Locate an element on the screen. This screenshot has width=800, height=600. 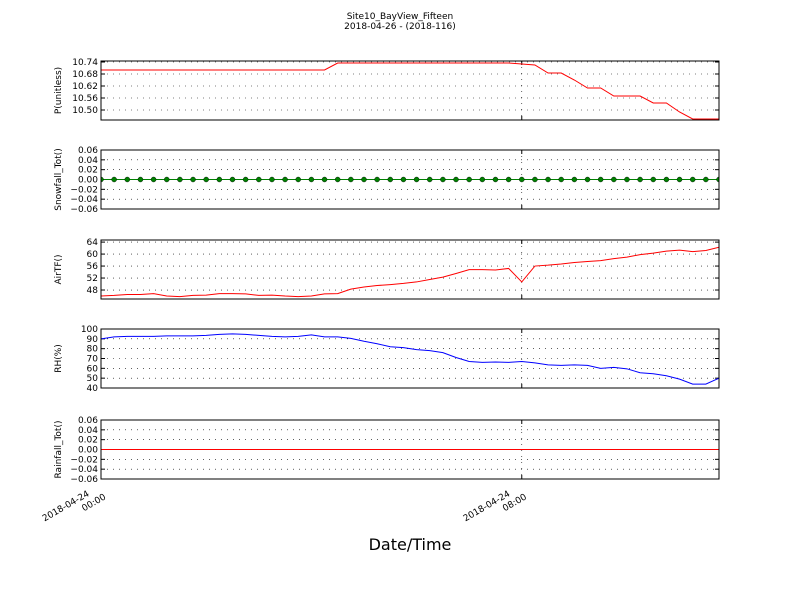
chart-title: Site10_BayView_Fifteen is located at coordinates (400, 17).